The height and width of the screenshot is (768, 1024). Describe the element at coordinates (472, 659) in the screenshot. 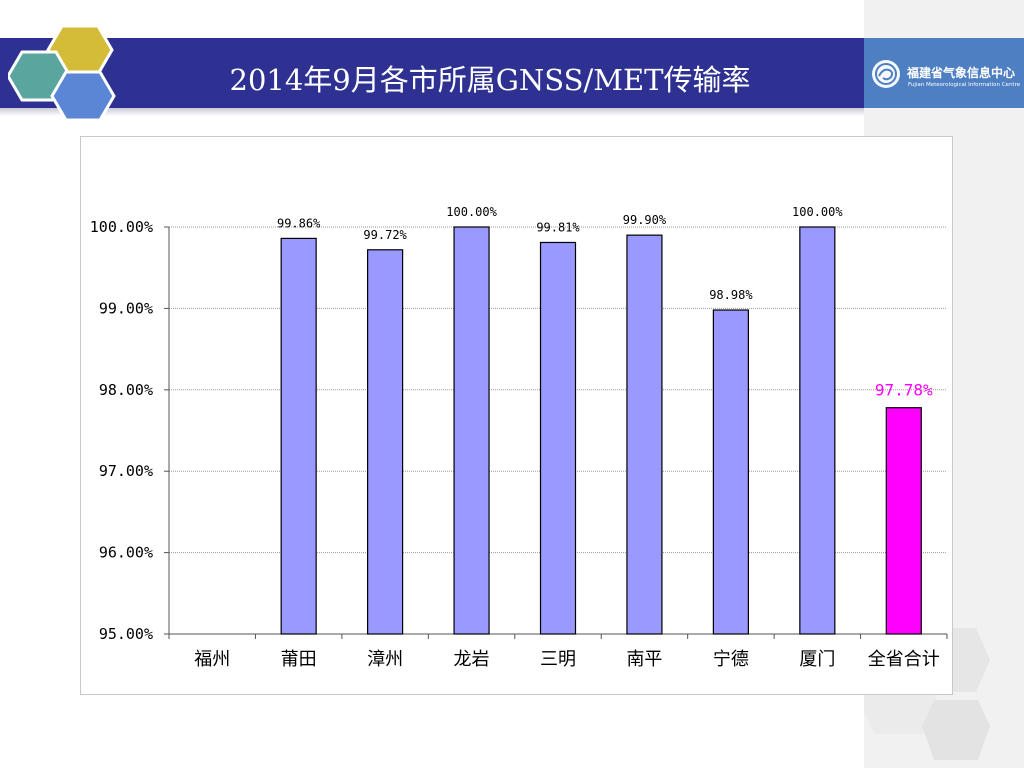

I see `x-category-label: 龙岩` at that location.